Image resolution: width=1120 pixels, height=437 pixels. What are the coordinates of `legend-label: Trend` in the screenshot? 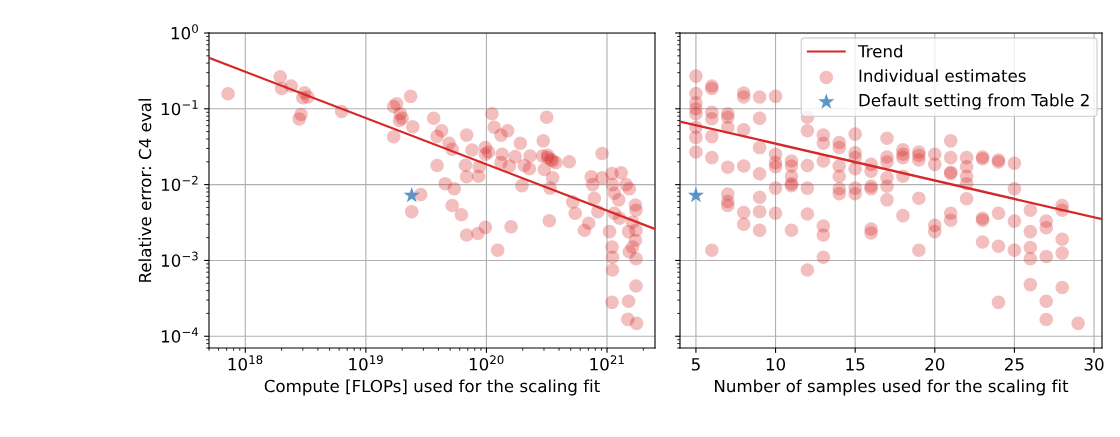 It's located at (880, 51).